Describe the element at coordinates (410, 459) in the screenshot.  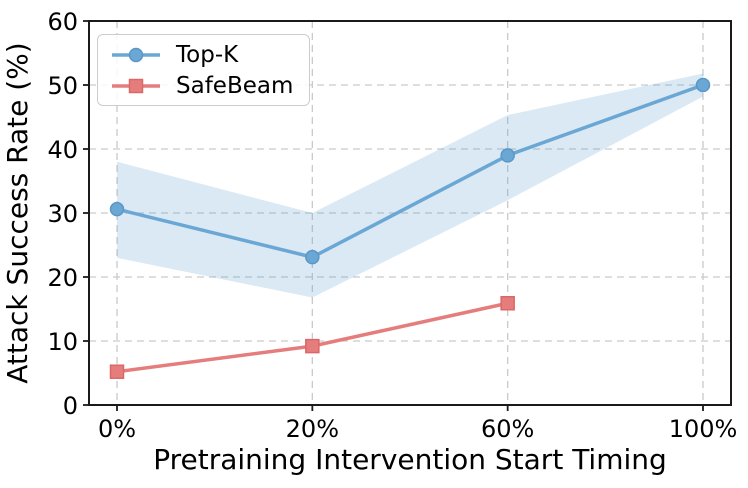
I see `x-axis-label: Pretraining Intervention Start Timing` at that location.